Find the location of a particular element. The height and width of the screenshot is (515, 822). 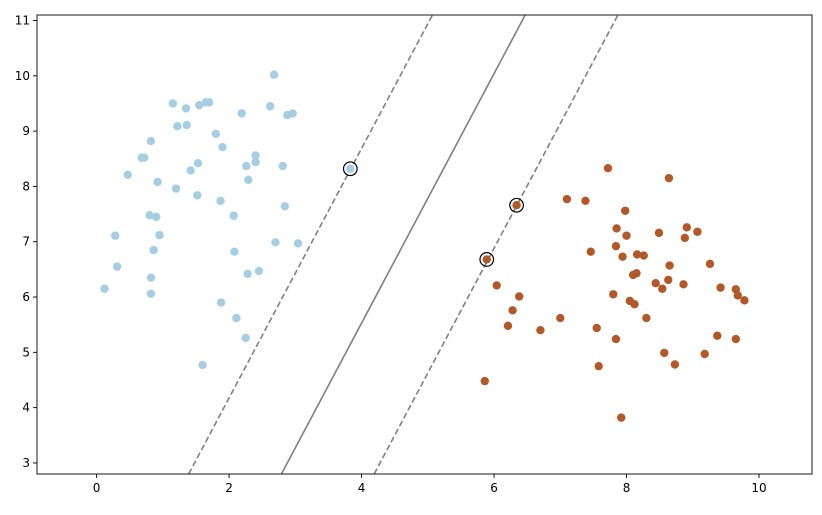

x-tick-label-1: 2 is located at coordinates (229, 488).